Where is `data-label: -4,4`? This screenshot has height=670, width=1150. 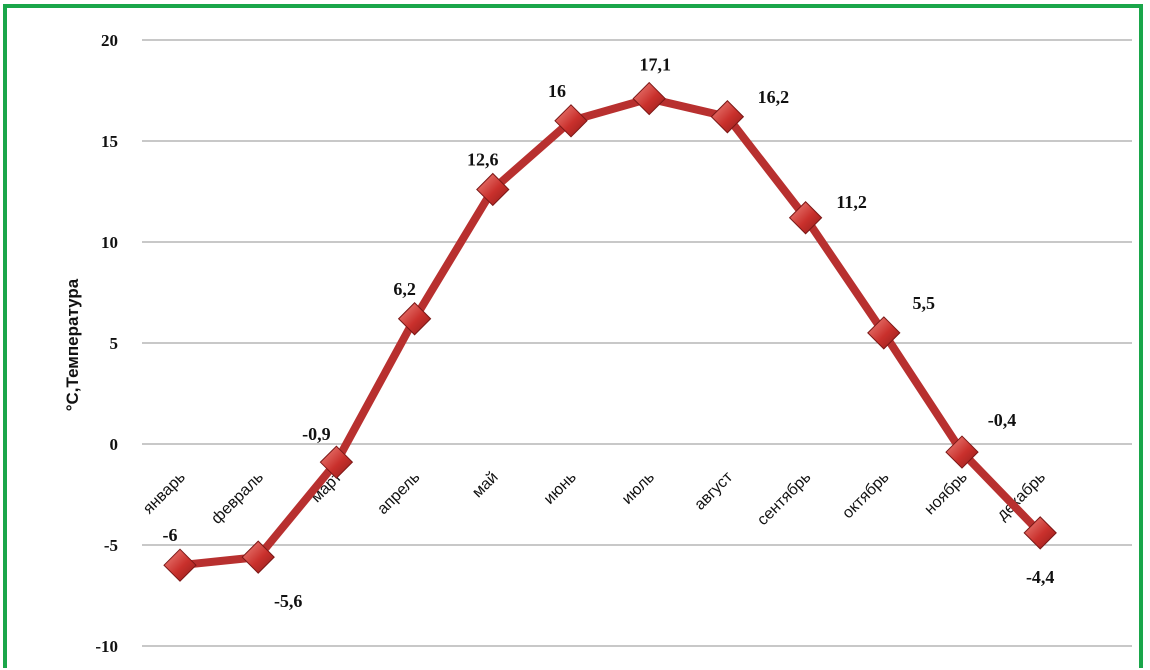 data-label: -4,4 is located at coordinates (1040, 577).